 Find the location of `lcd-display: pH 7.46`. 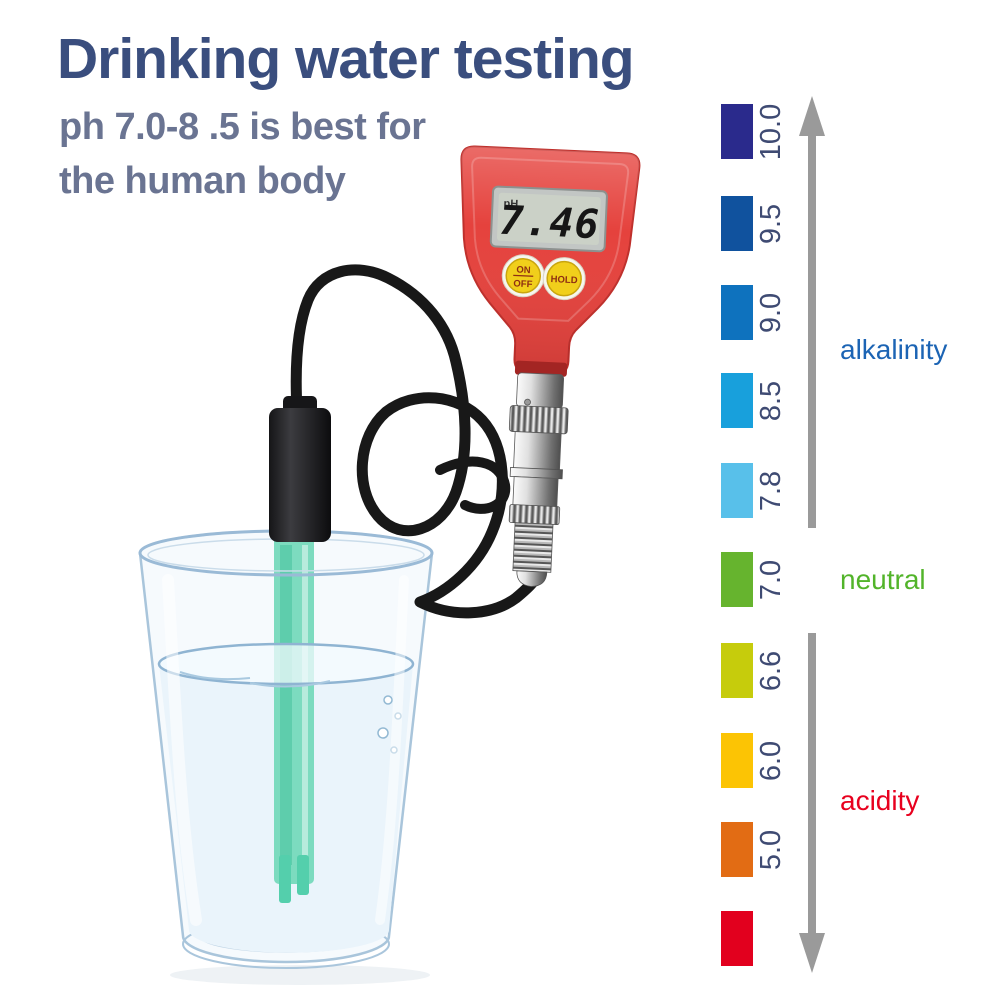

lcd-display: pH 7.46 is located at coordinates (548, 219).